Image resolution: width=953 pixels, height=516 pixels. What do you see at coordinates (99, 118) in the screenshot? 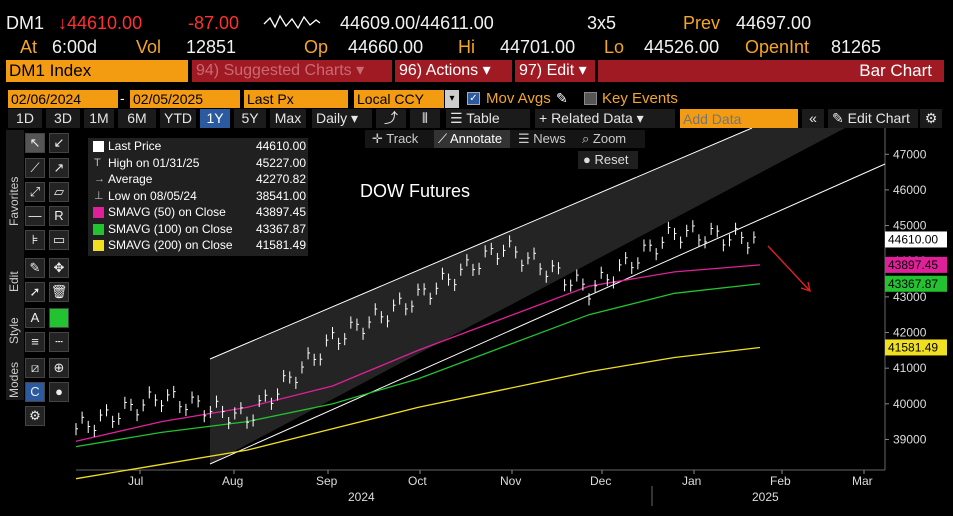
I see `period-button-1m: 1M` at bounding box center [99, 118].